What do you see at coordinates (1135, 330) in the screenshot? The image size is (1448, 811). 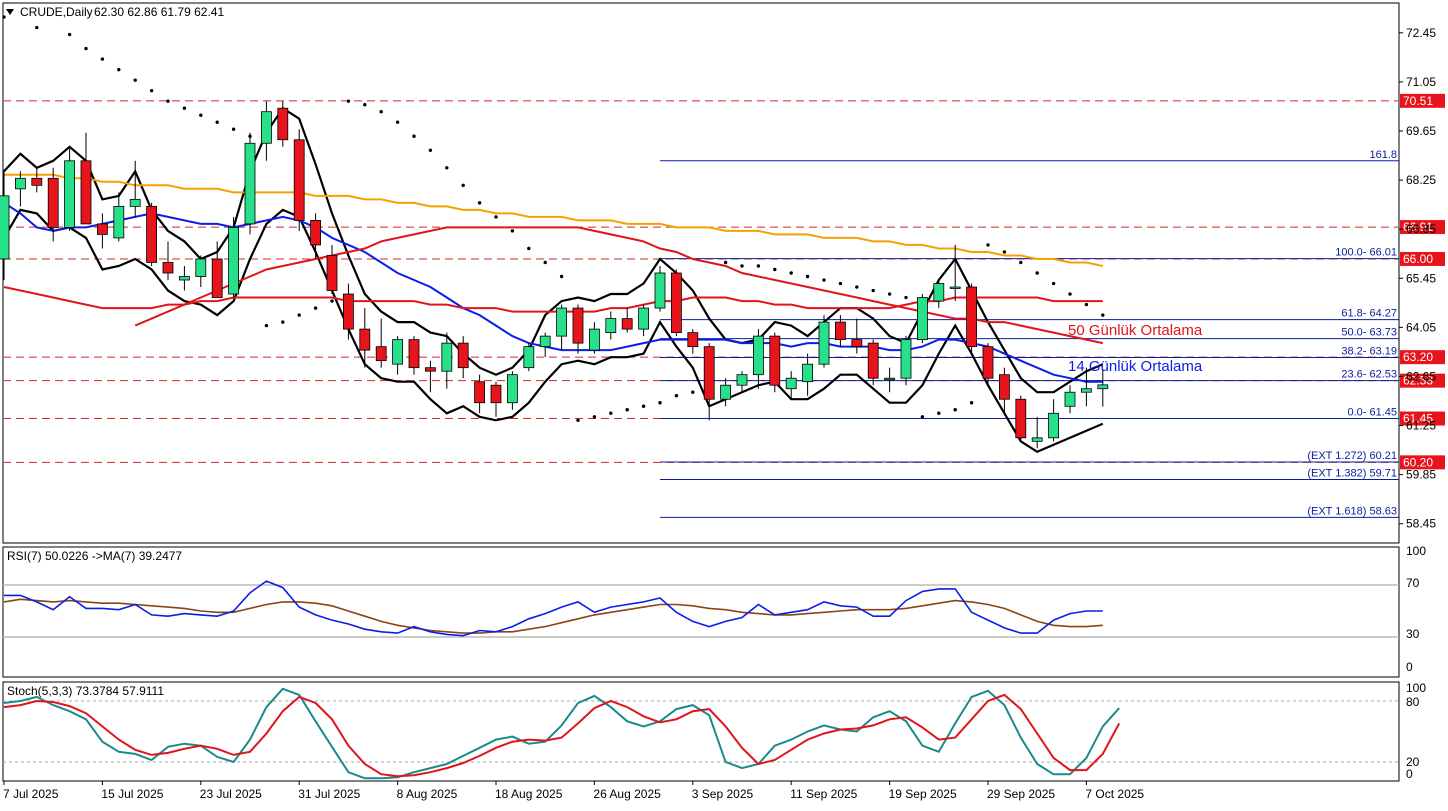 I see `ma-50-annotation: 50 Günlük Ortalama` at bounding box center [1135, 330].